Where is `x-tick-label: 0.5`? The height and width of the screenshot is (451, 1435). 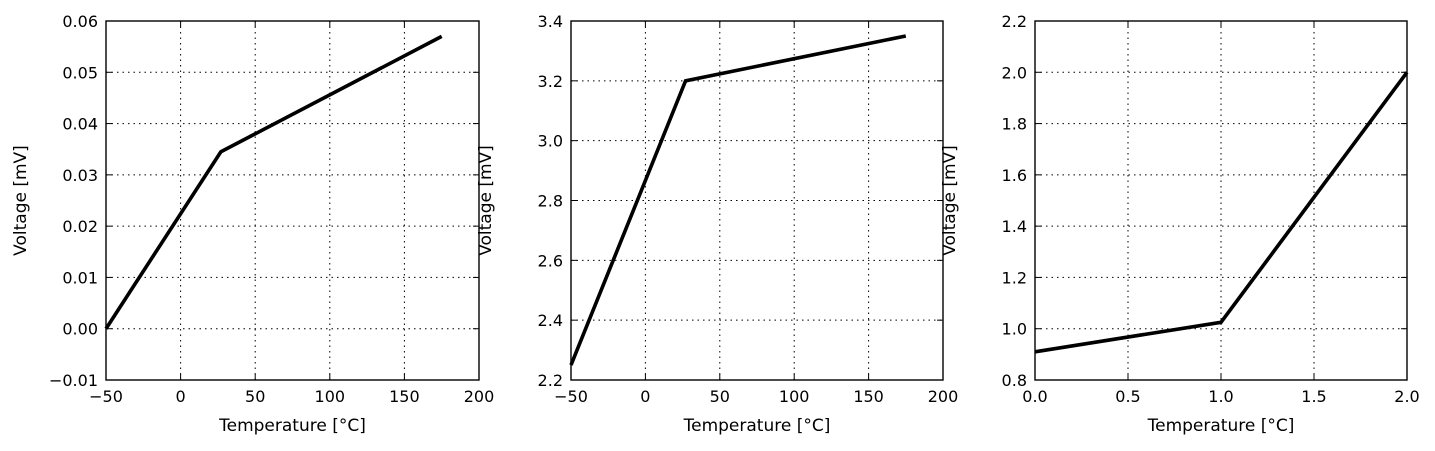
x-tick-label: 0.5 is located at coordinates (1127, 396).